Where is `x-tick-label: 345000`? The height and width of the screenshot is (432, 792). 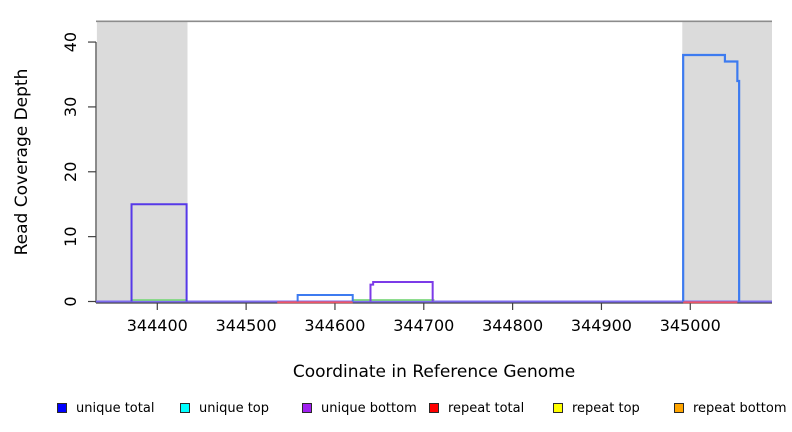 x-tick-label: 345000 is located at coordinates (690, 325).